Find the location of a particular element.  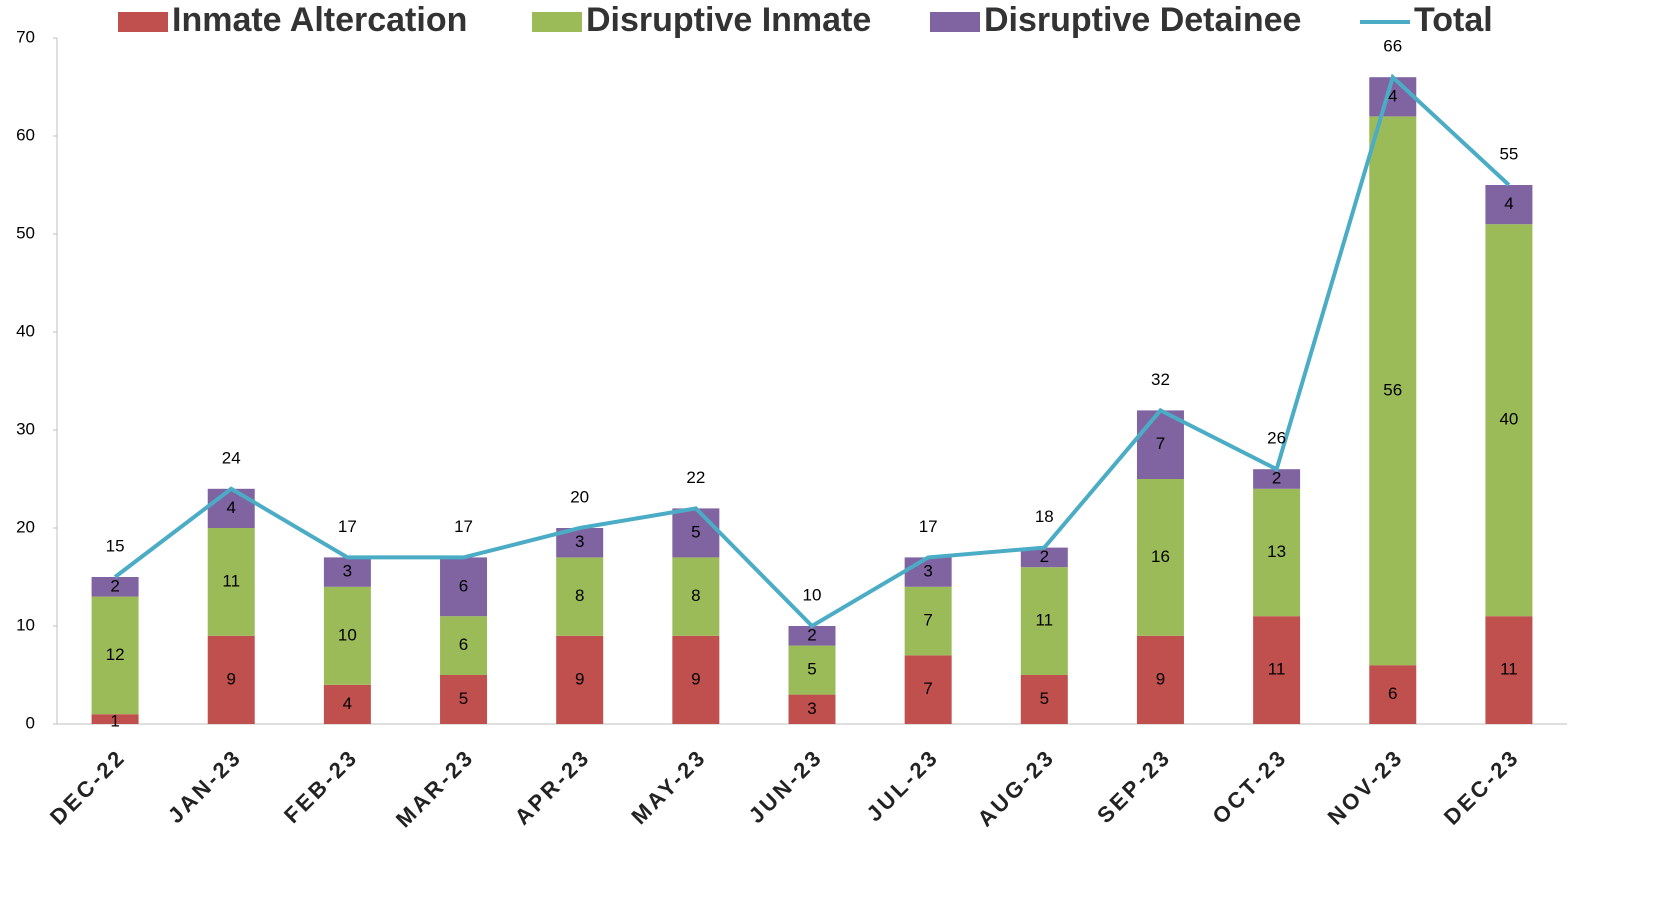

data-label: 55 is located at coordinates (1508, 153).